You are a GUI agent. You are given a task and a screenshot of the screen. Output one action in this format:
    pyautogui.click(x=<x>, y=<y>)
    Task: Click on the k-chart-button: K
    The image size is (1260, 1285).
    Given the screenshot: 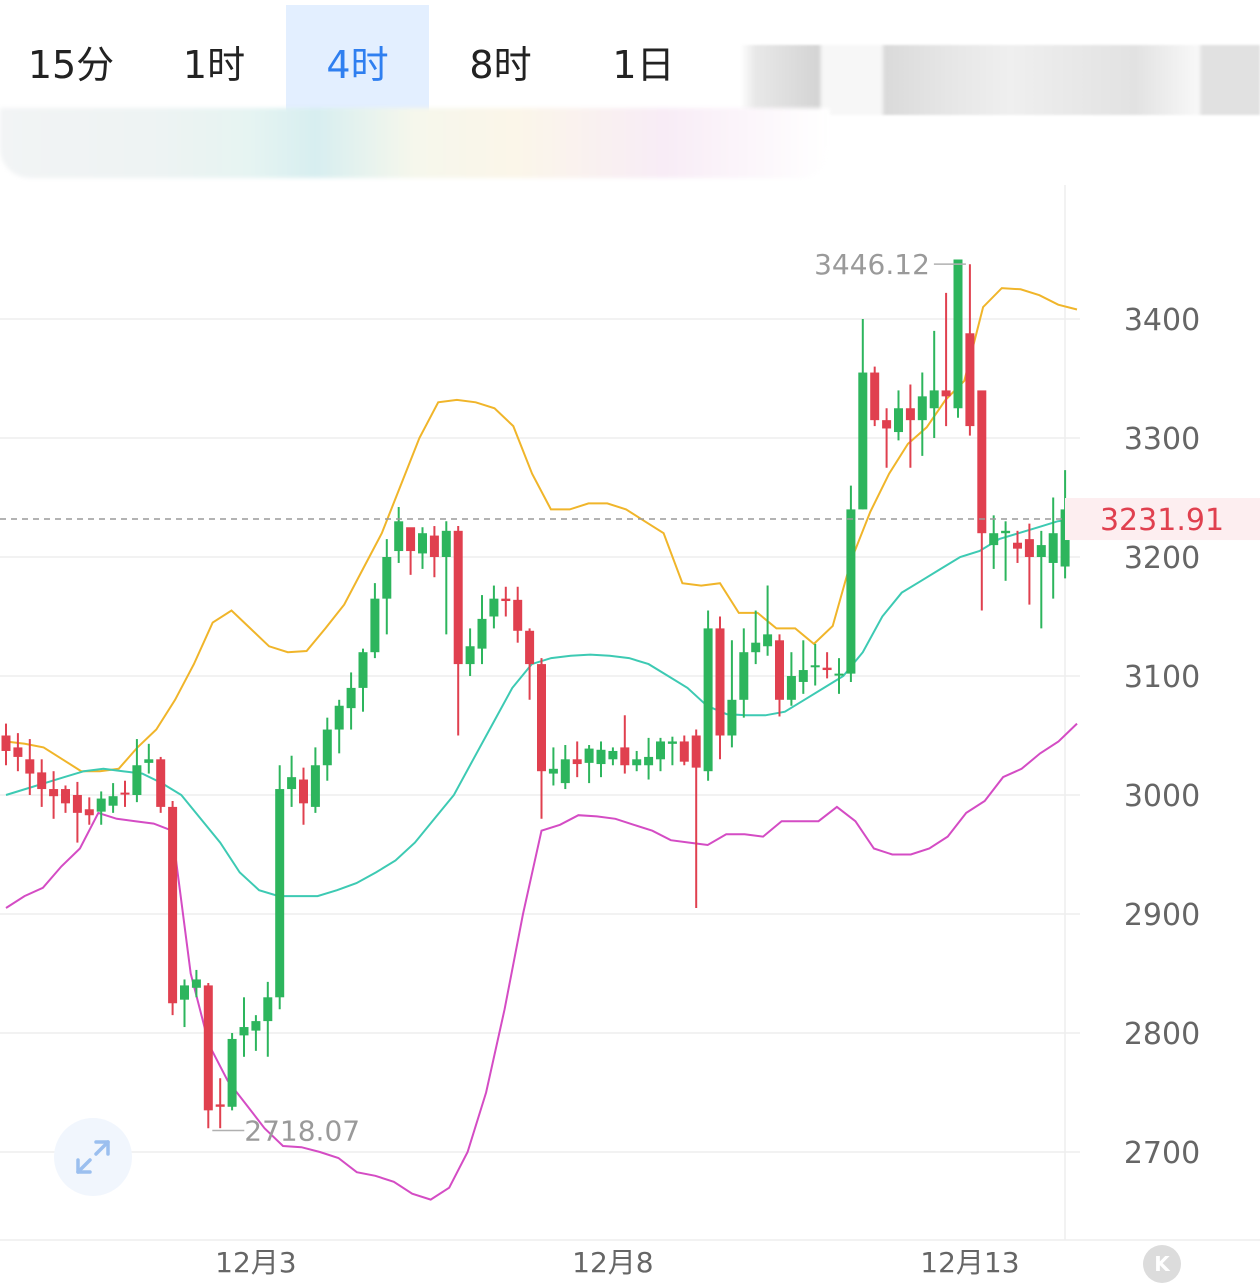 What is the action you would take?
    pyautogui.click(x=1162, y=1264)
    